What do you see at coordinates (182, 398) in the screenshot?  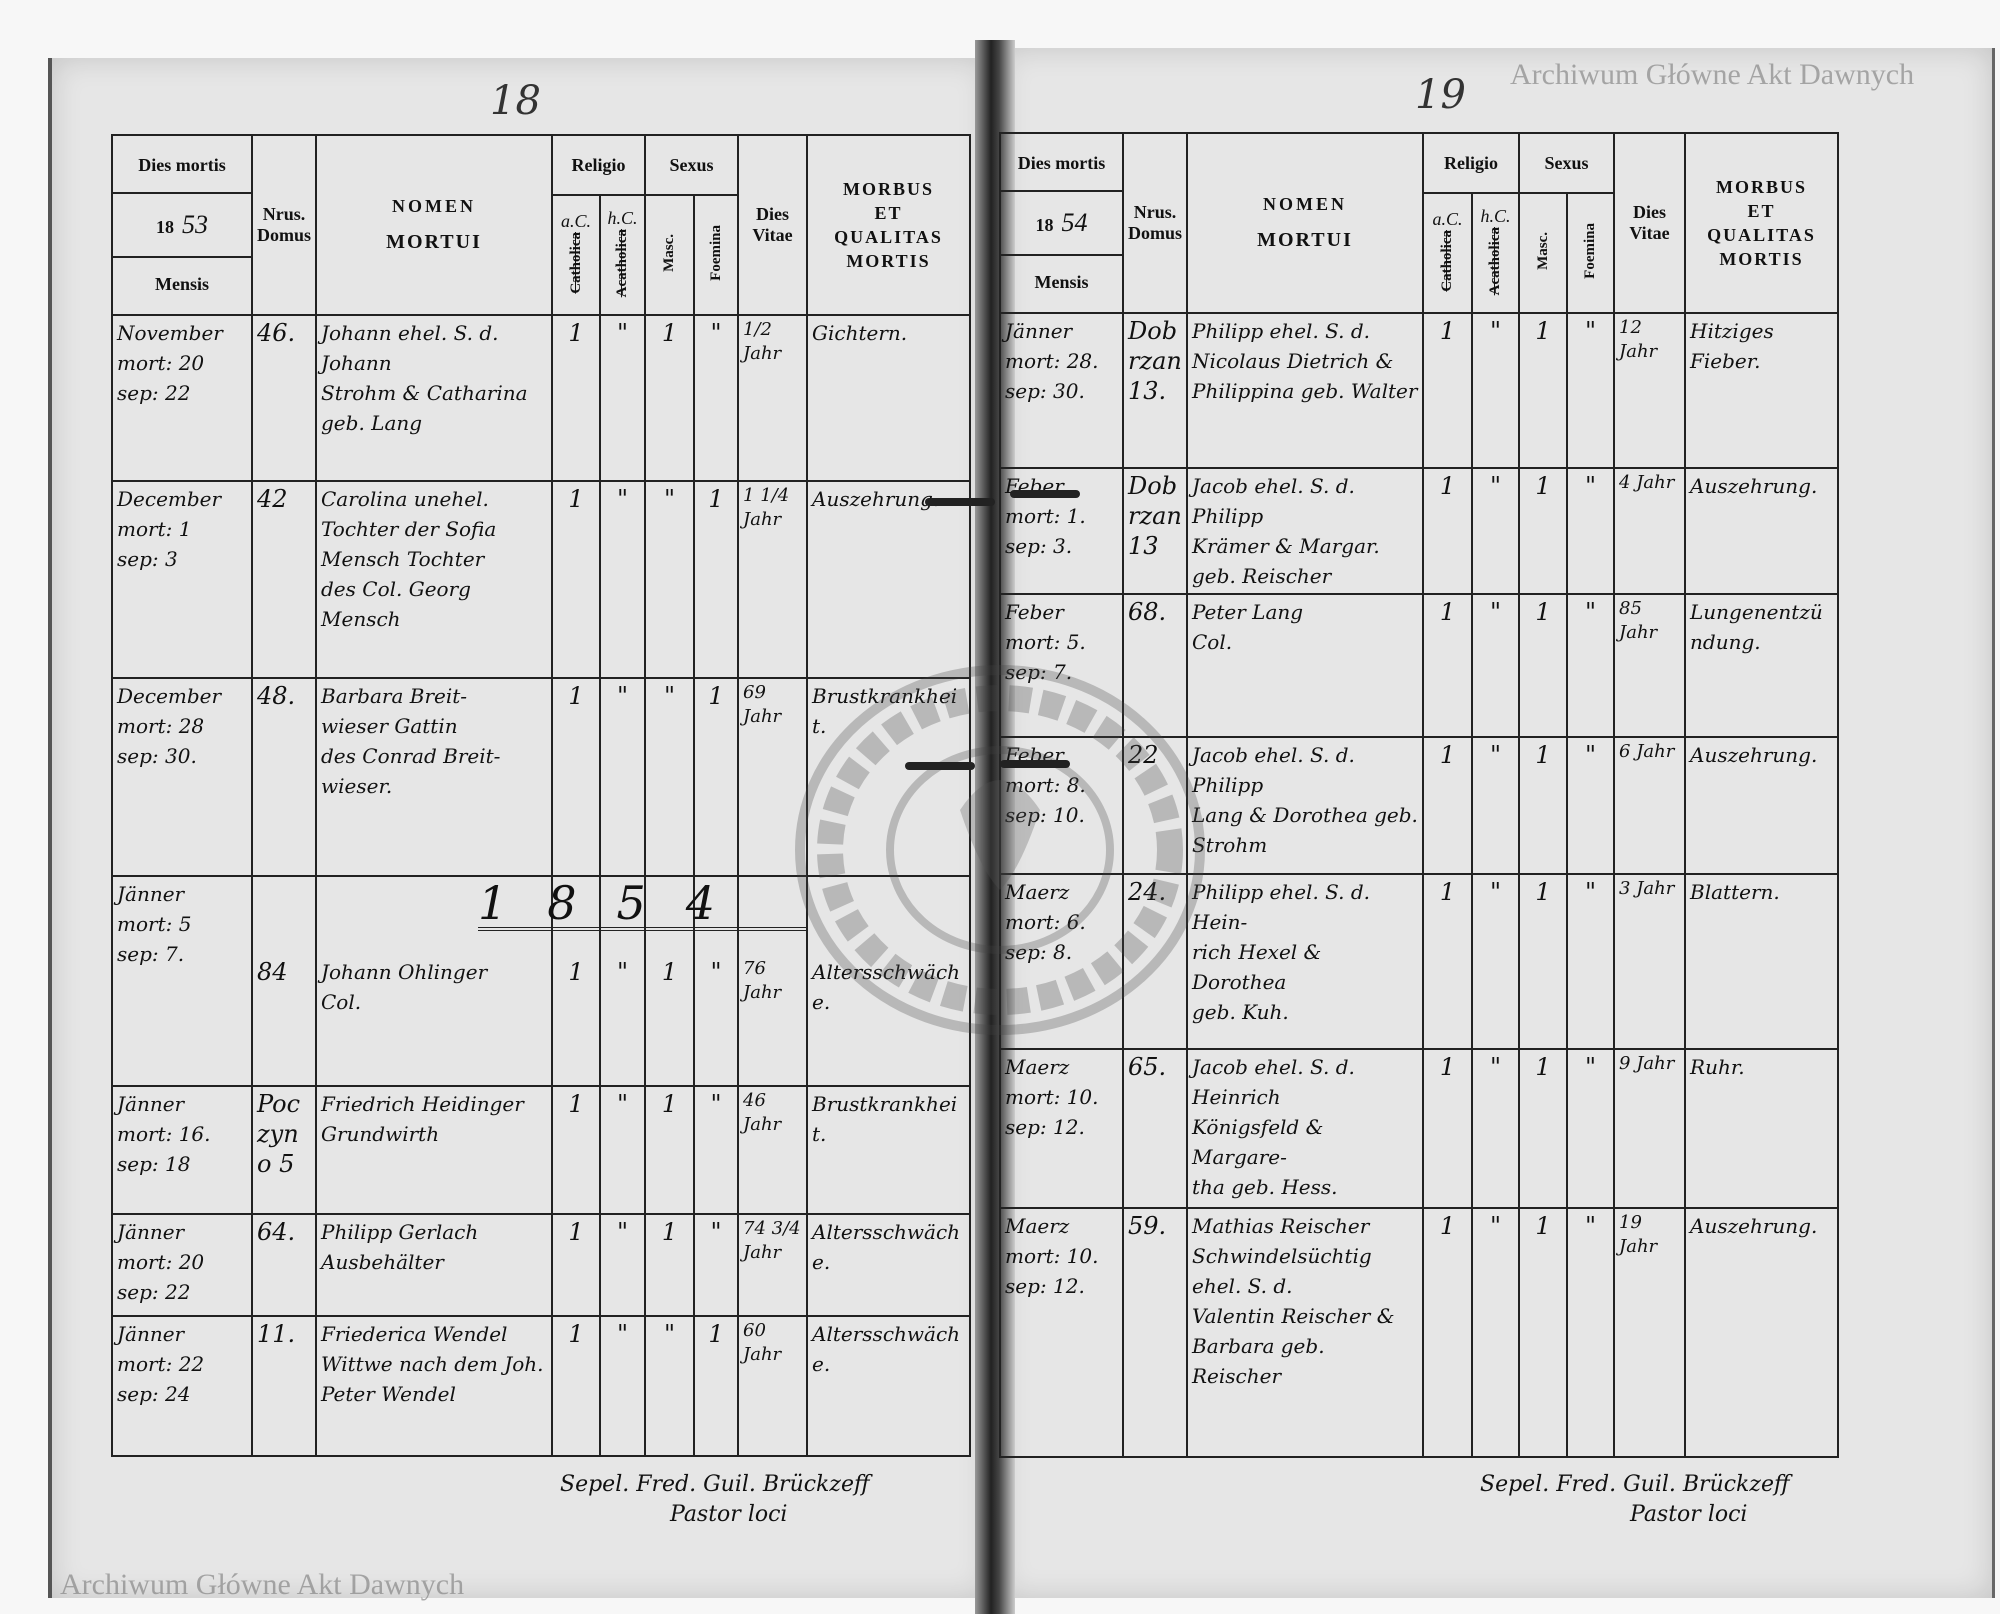 I see `date-cell: November mort: 20 sep: 22` at bounding box center [182, 398].